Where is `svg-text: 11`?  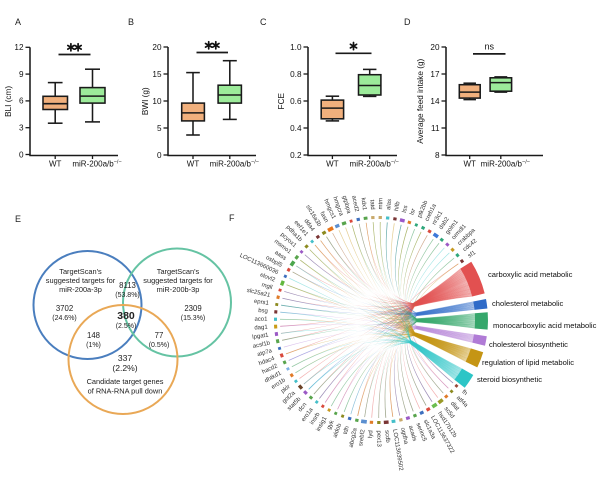
svg-text: 11 is located at coordinates (435, 128).